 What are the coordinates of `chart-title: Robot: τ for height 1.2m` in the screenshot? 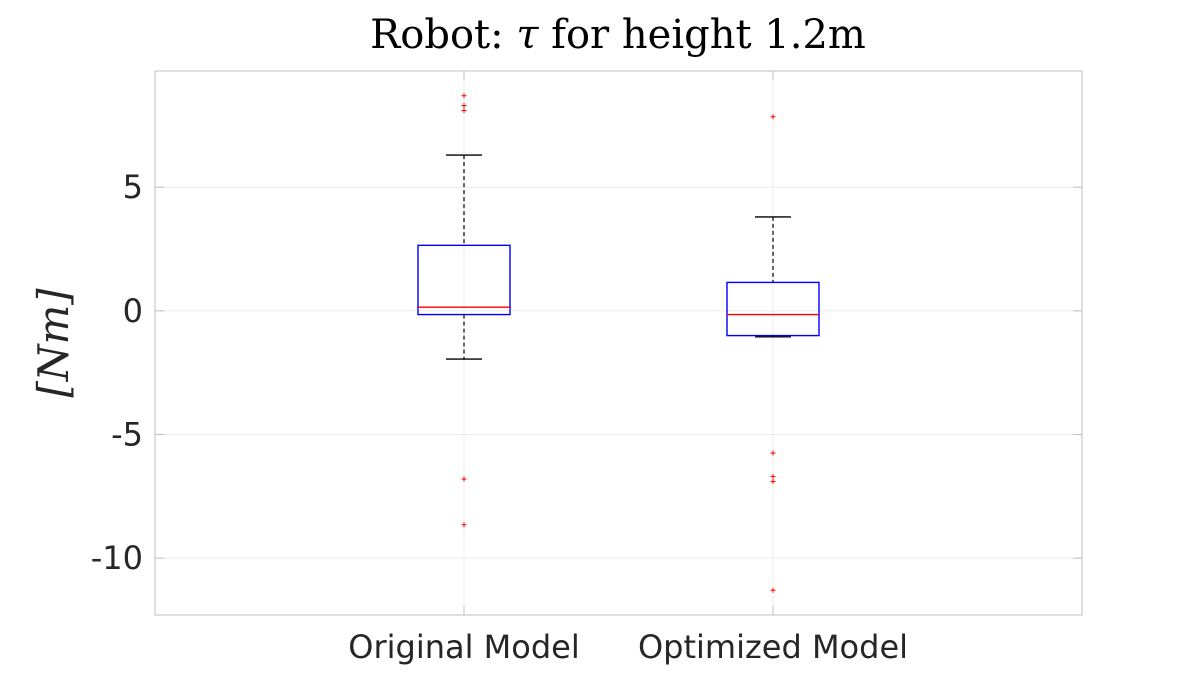 It's located at (618, 35).